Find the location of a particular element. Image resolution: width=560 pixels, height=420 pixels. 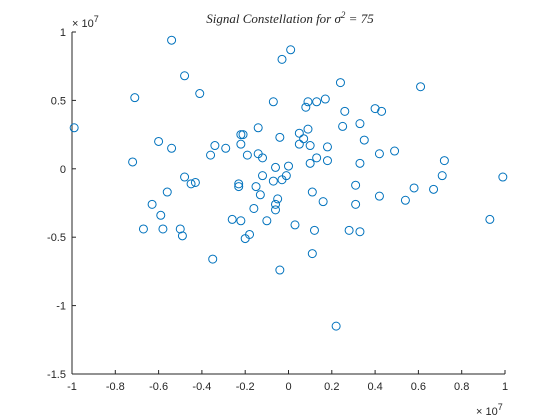

y-tick-label: -1 is located at coordinates (61, 307).